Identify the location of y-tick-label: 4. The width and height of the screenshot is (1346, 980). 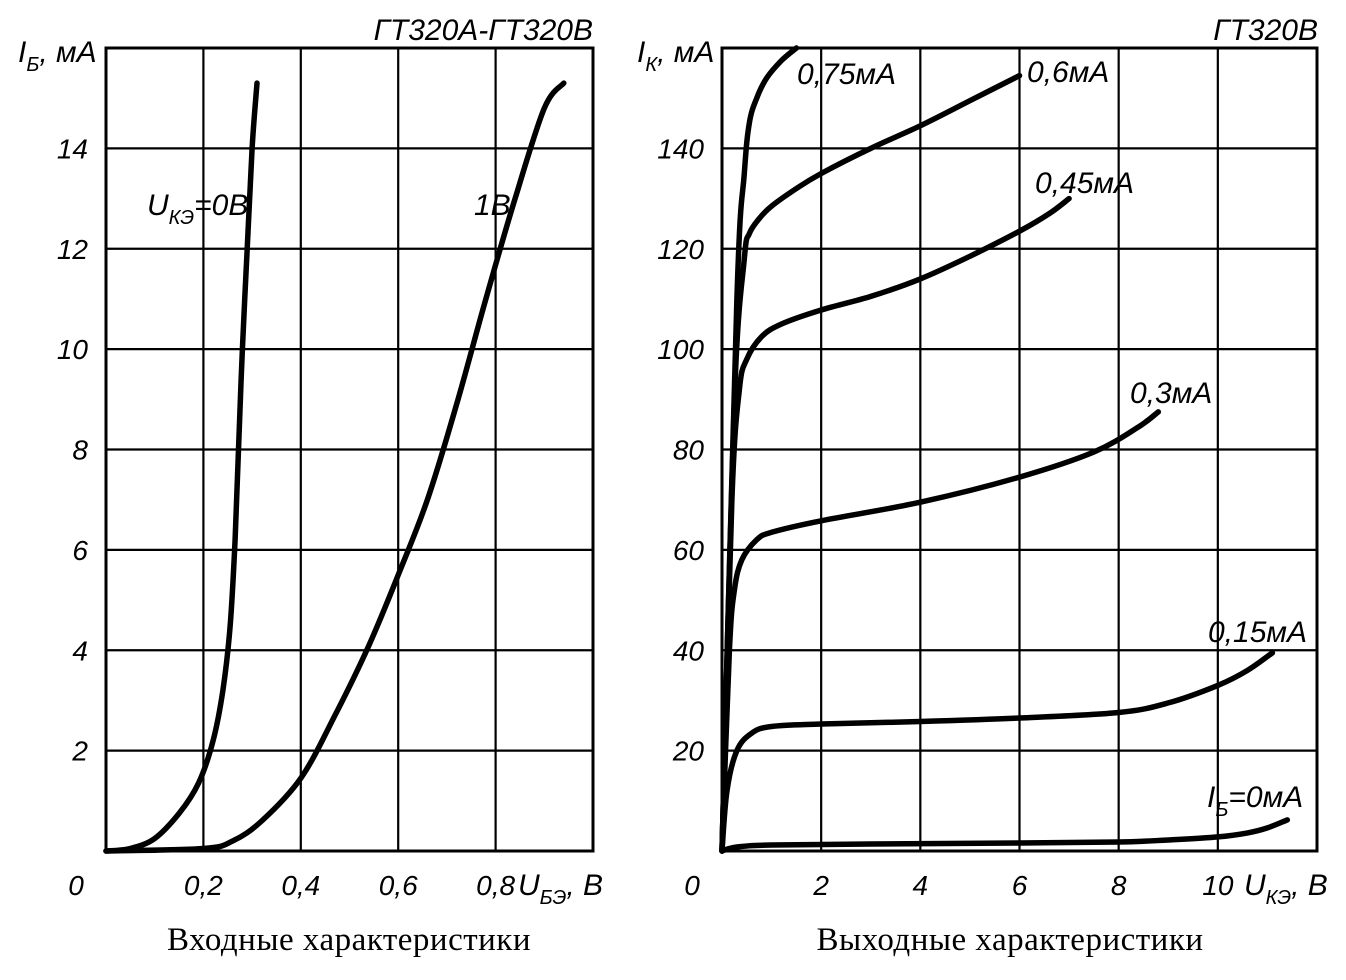
(80, 650).